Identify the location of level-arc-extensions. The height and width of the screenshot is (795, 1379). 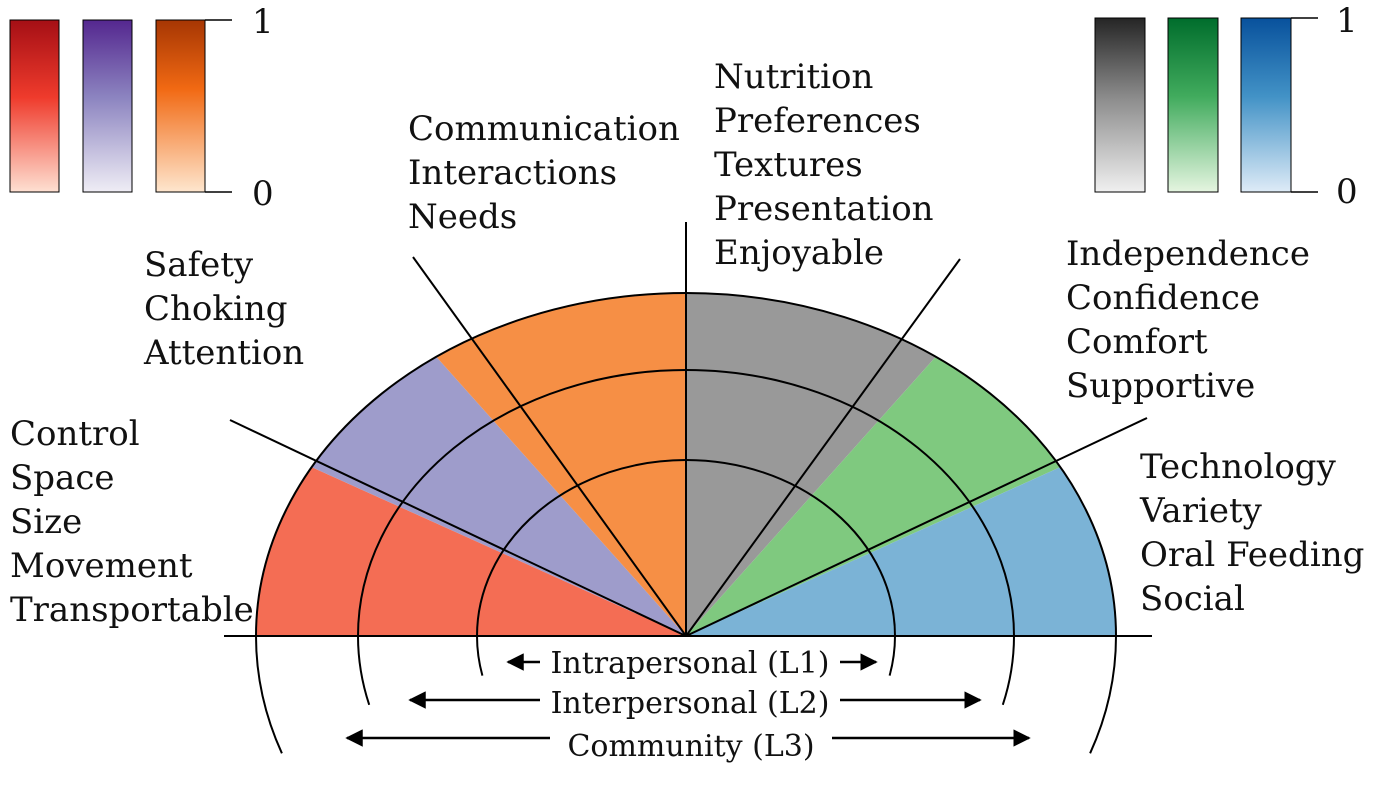
(686, 694).